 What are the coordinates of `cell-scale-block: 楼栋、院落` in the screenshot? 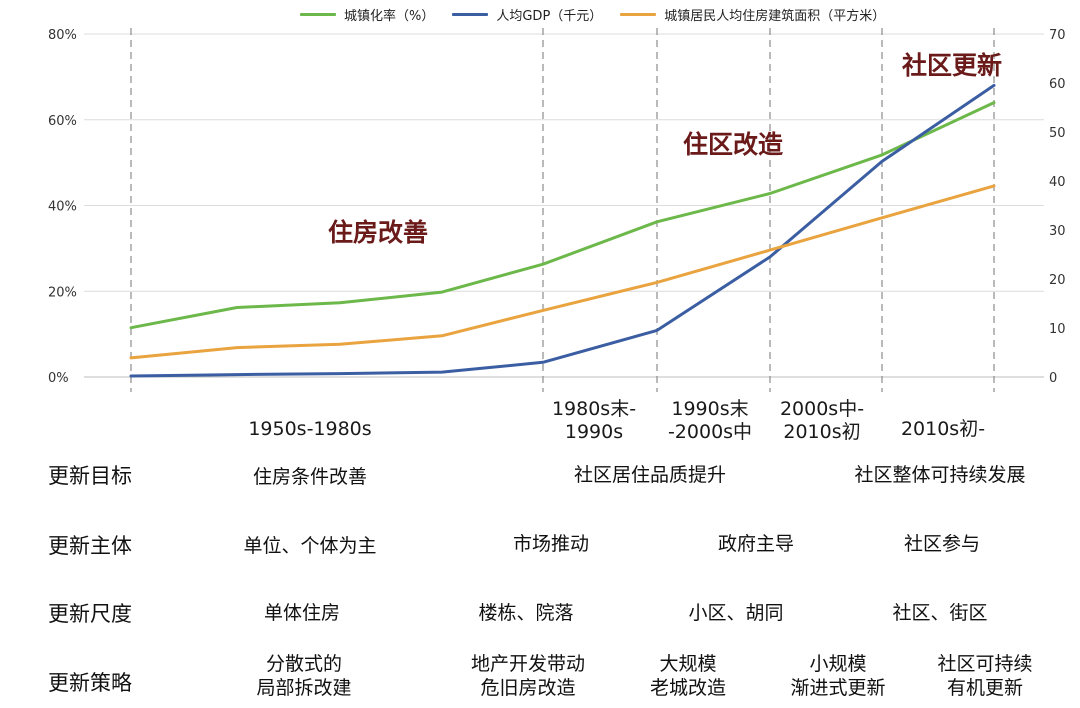 It's located at (525, 613).